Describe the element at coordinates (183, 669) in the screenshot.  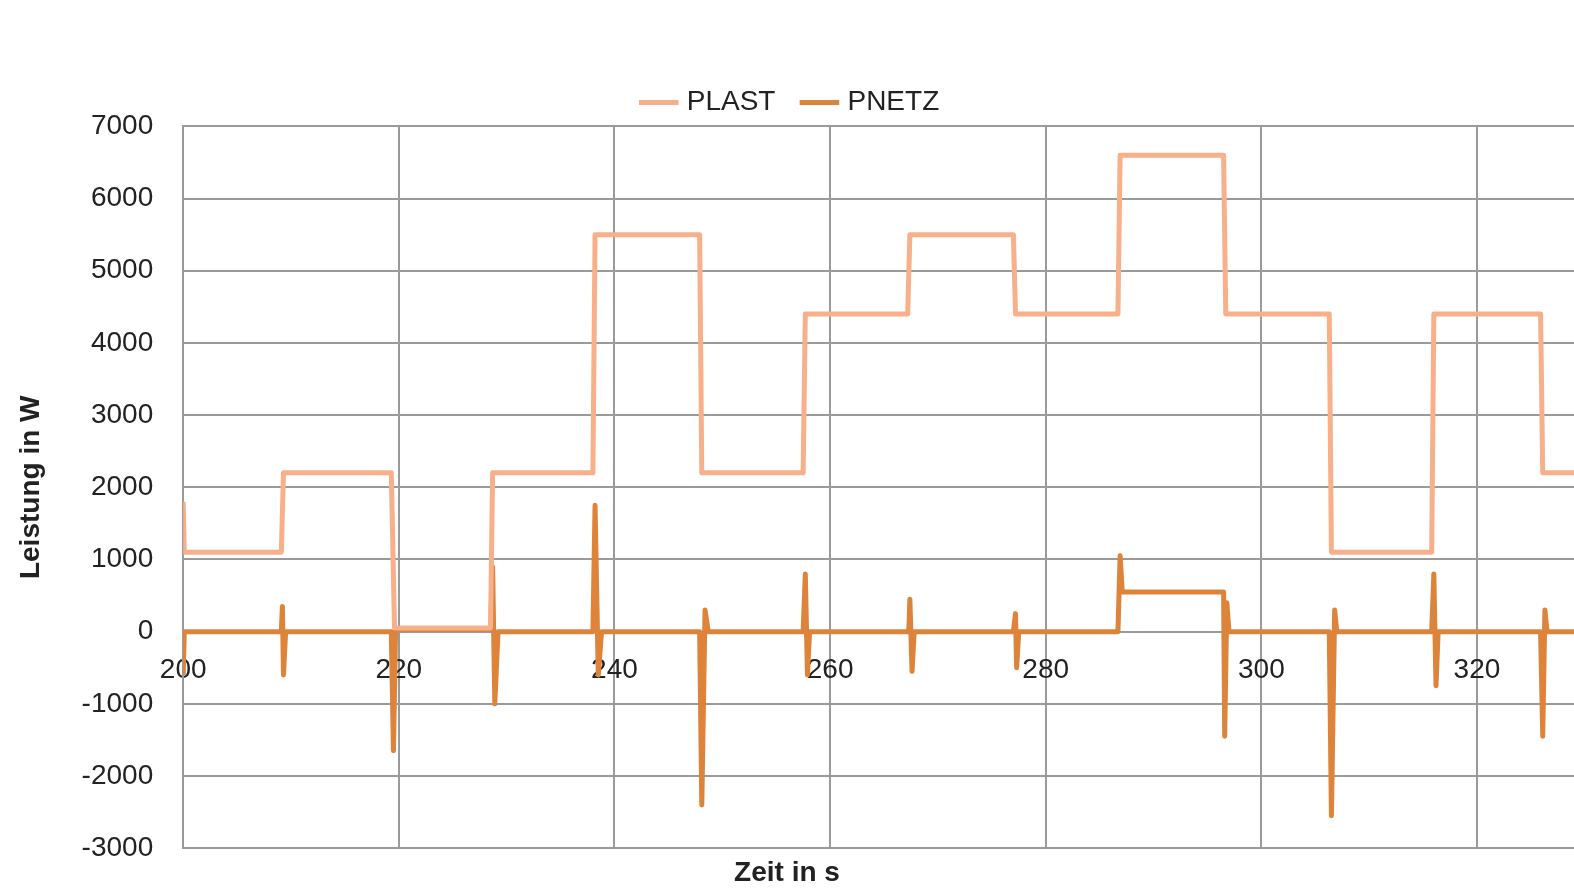
I see `x-tick-label: 200` at that location.